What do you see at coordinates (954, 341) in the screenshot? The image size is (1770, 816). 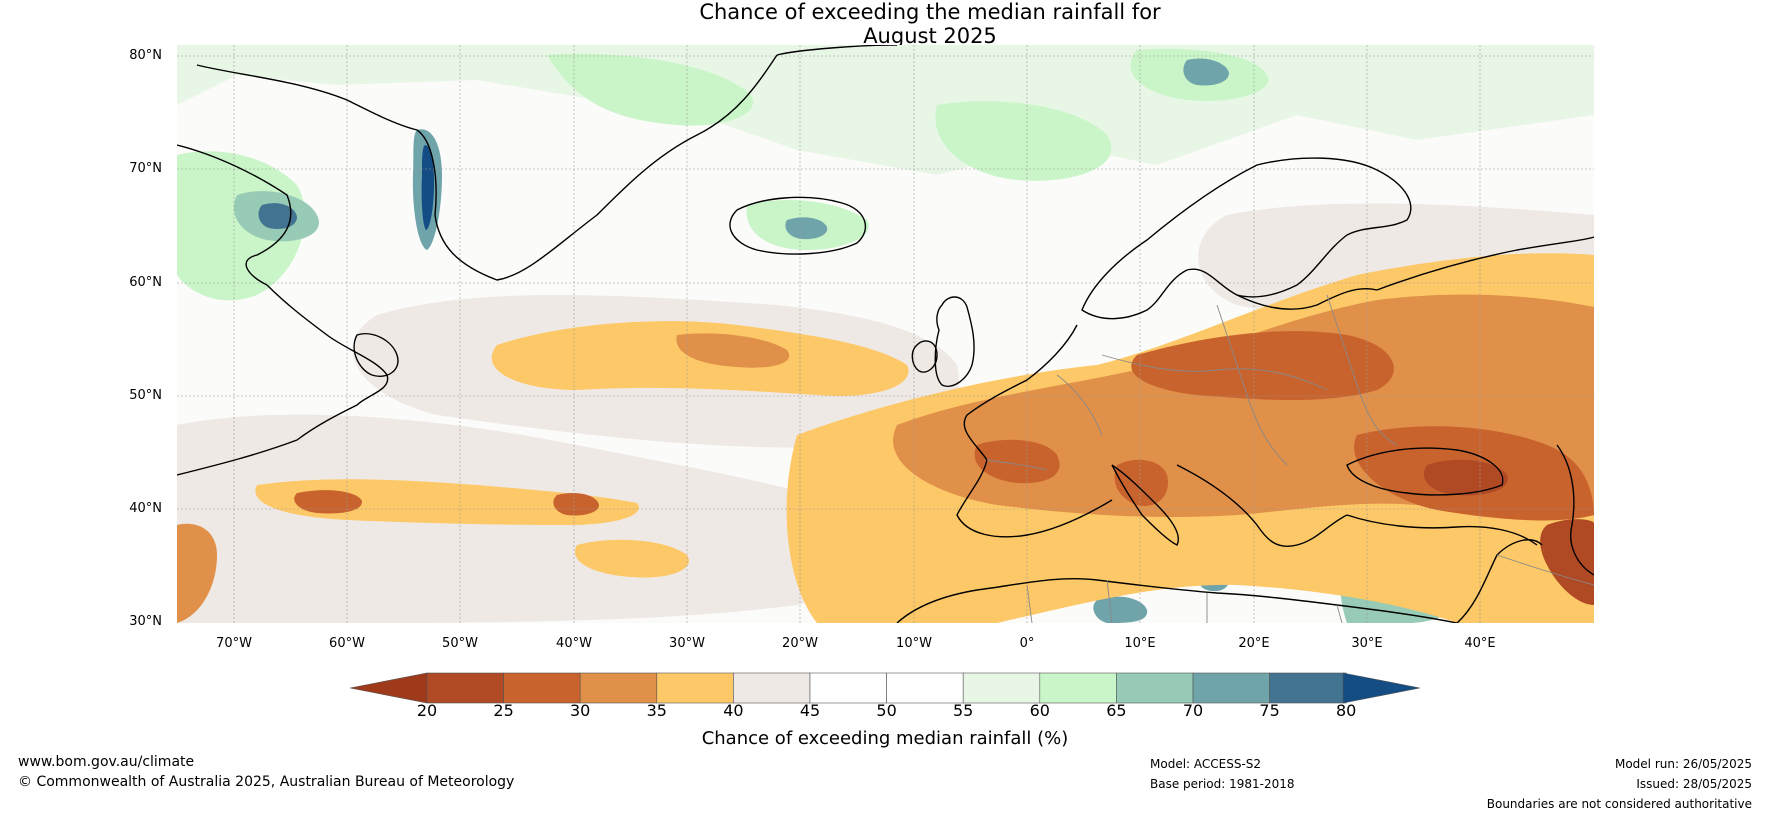 I see `coastline-uk` at bounding box center [954, 341].